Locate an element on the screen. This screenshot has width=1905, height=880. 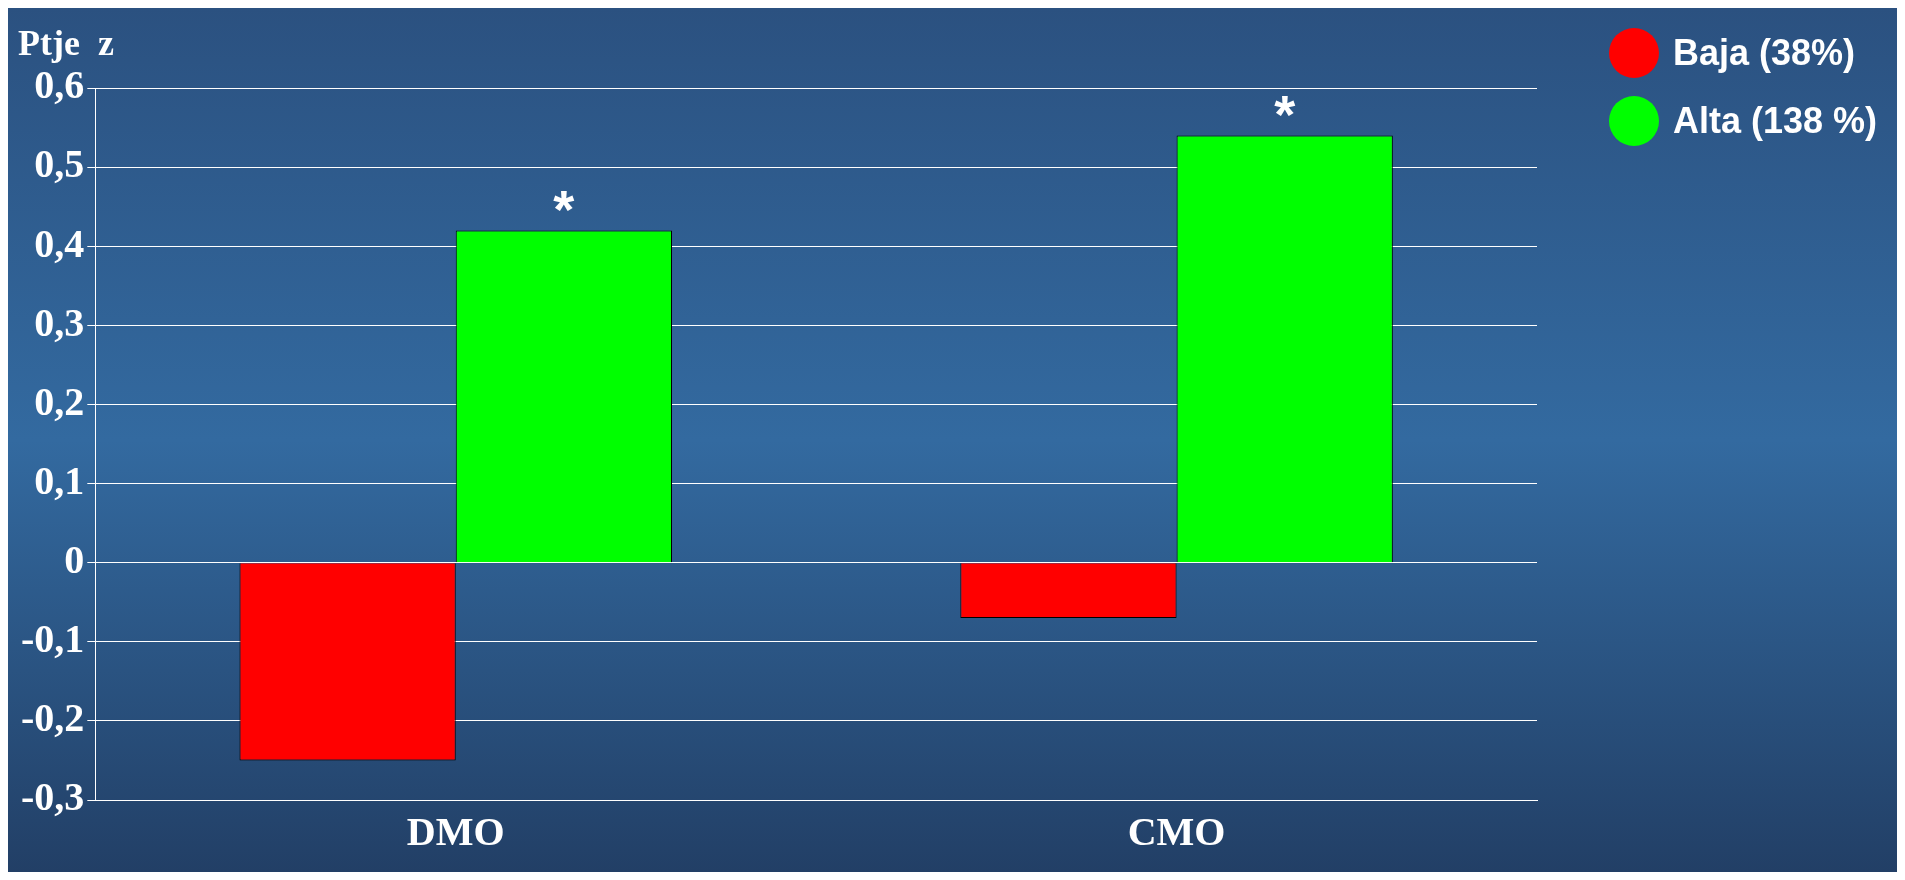
legend-label: Alta (138 %) is located at coordinates (1774, 121).